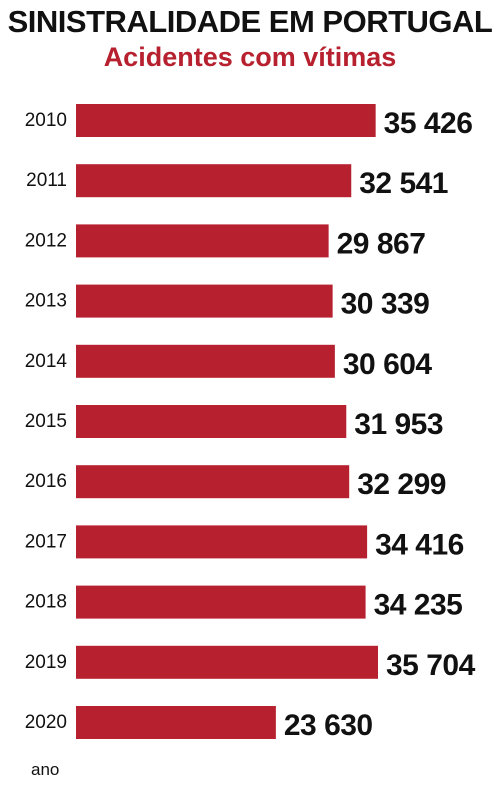  I want to click on category-label: 2010, so click(46, 120).